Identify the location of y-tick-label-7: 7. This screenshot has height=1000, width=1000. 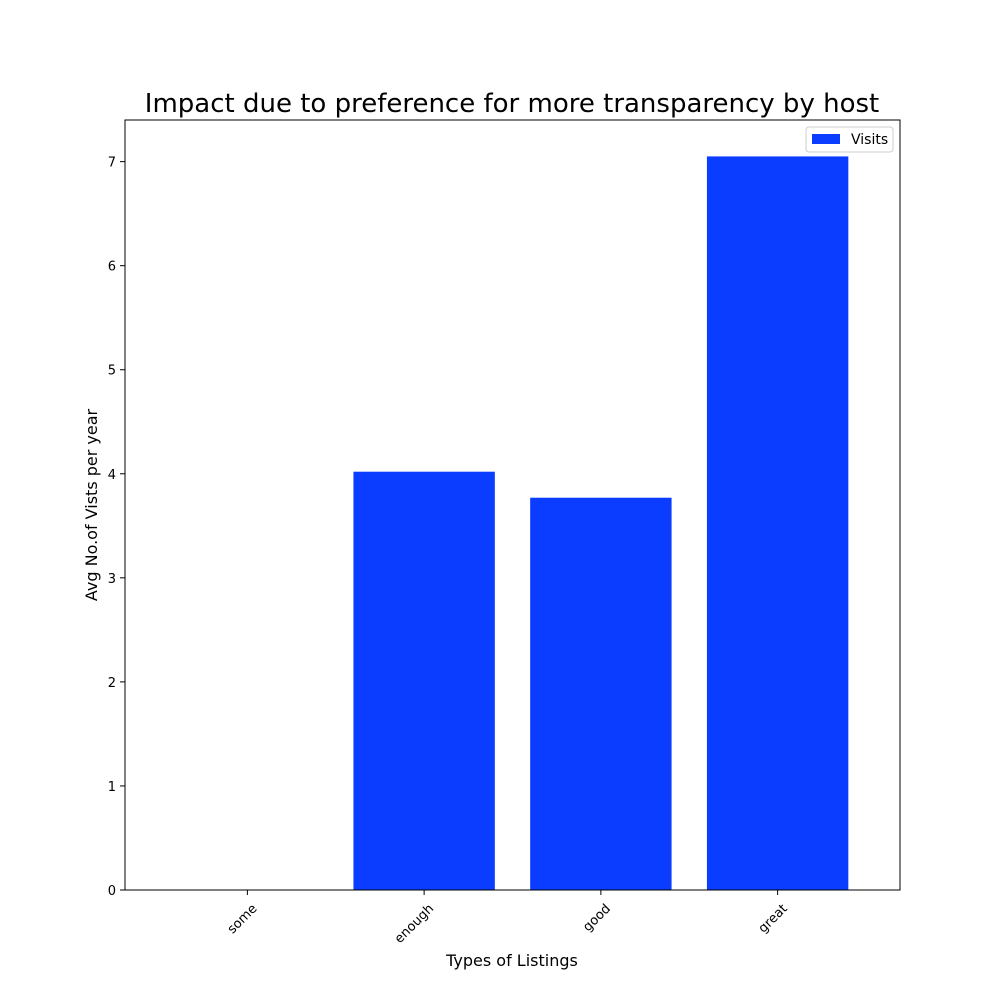
(112, 163).